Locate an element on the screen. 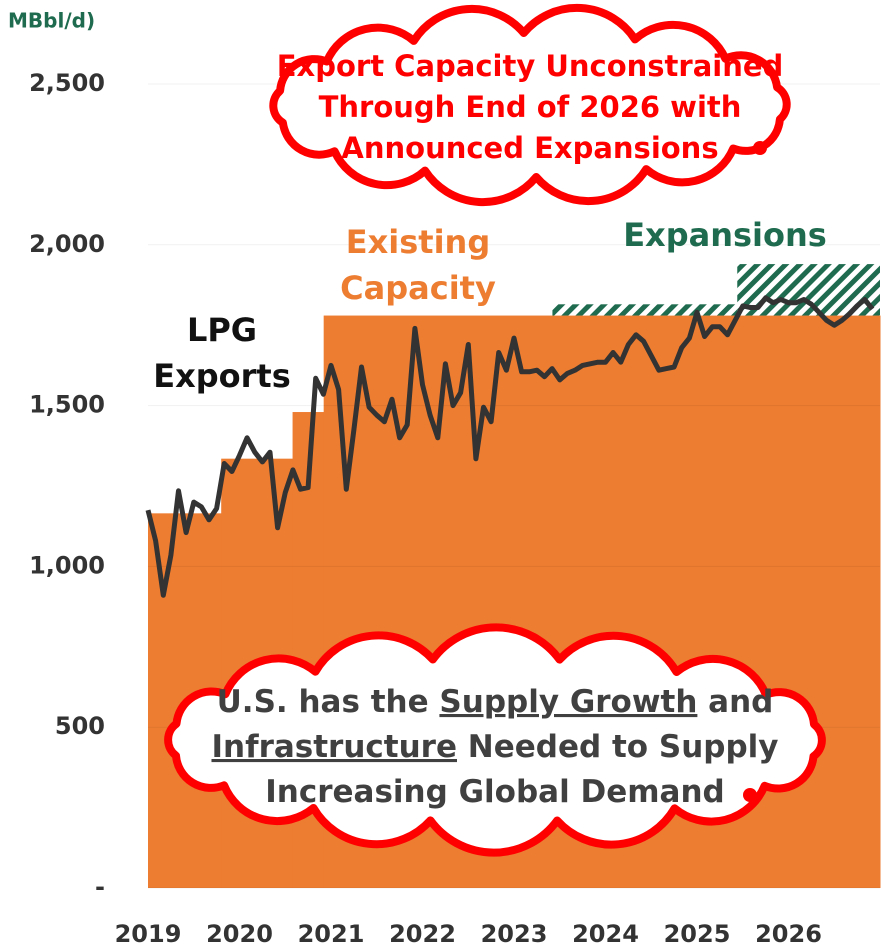 This screenshot has height=948, width=885. annotation-line: Infrastructure Needed to Supply is located at coordinates (494, 747).